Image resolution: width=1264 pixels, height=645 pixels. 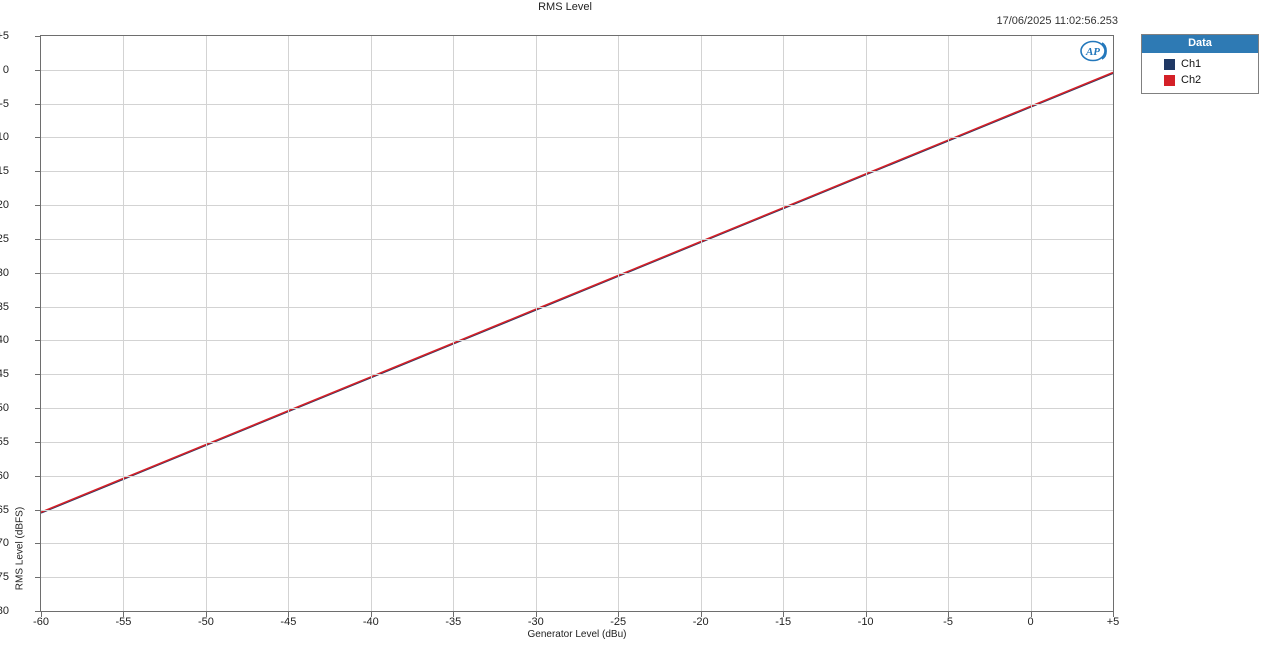 I want to click on legend-header: Data, so click(x=1200, y=44).